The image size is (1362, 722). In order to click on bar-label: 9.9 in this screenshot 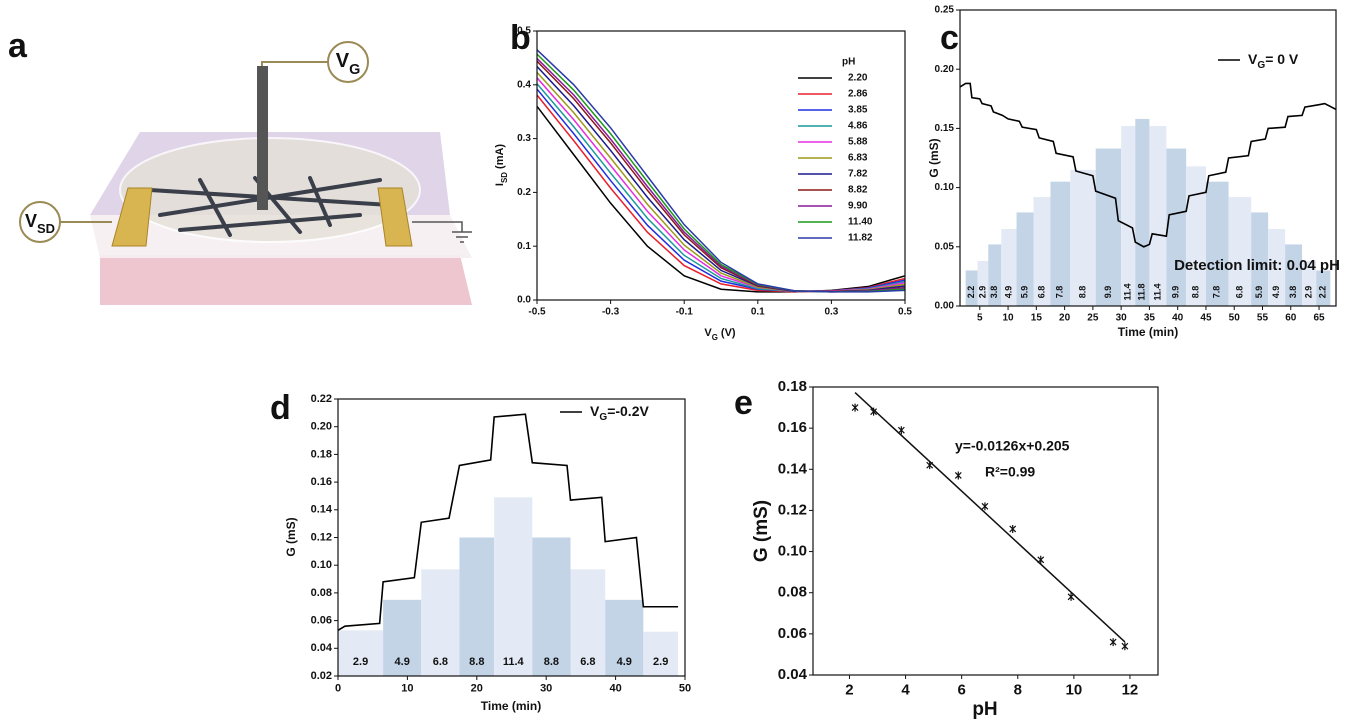, I will do `click(1176, 292)`.